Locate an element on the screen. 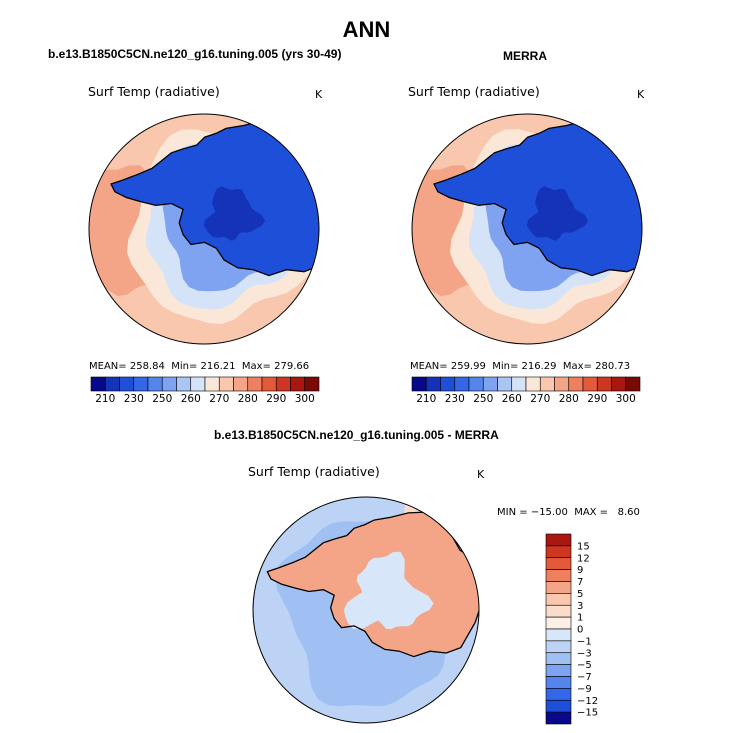  colorbar-3-tick-label: 7 is located at coordinates (580, 582).